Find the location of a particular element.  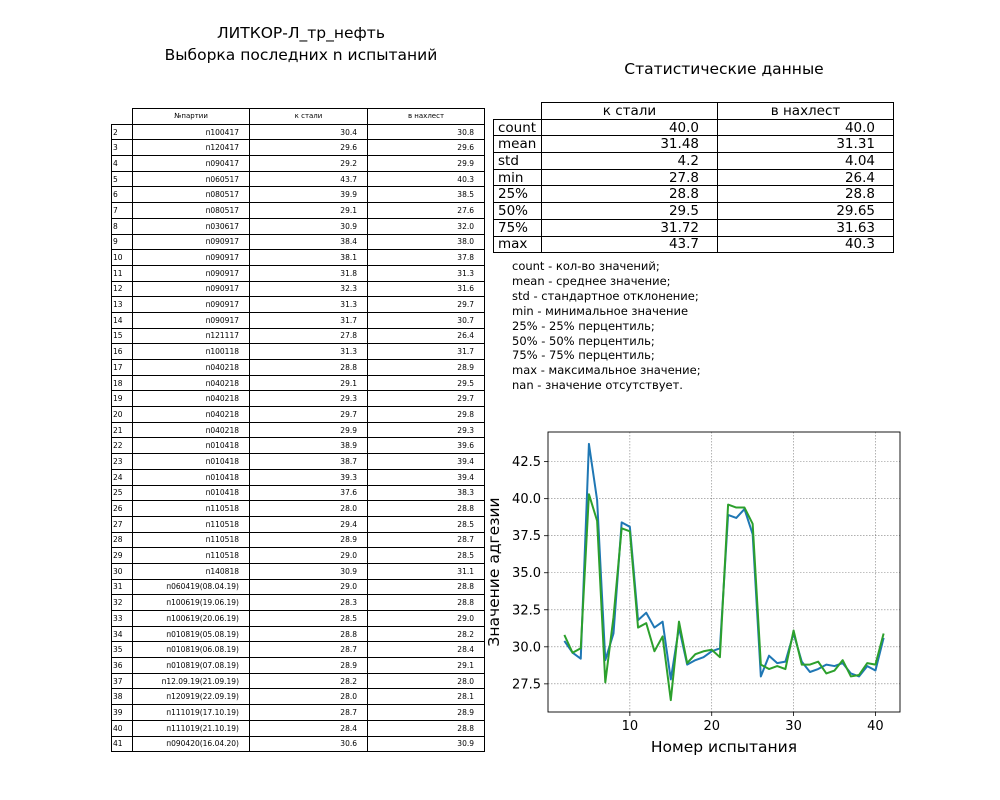

table-row: 29 п110518 29.0 28.5 is located at coordinates (298, 555).